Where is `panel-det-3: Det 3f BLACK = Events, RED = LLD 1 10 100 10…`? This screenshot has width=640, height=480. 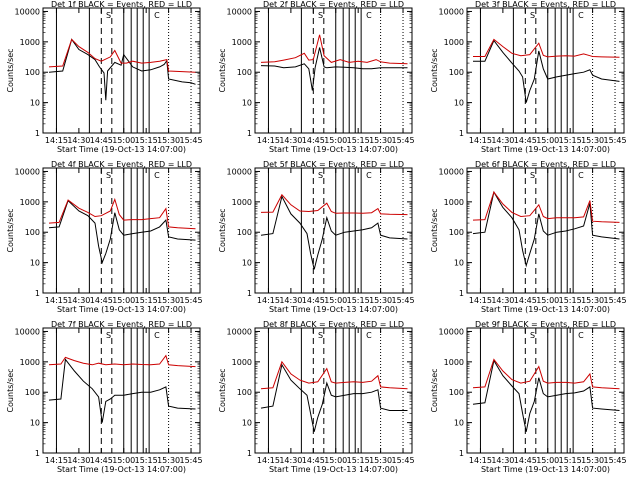 panel-det-3: Det 3f BLACK = Events, RED = LLD 1 10 100 10… is located at coordinates (528, 77).